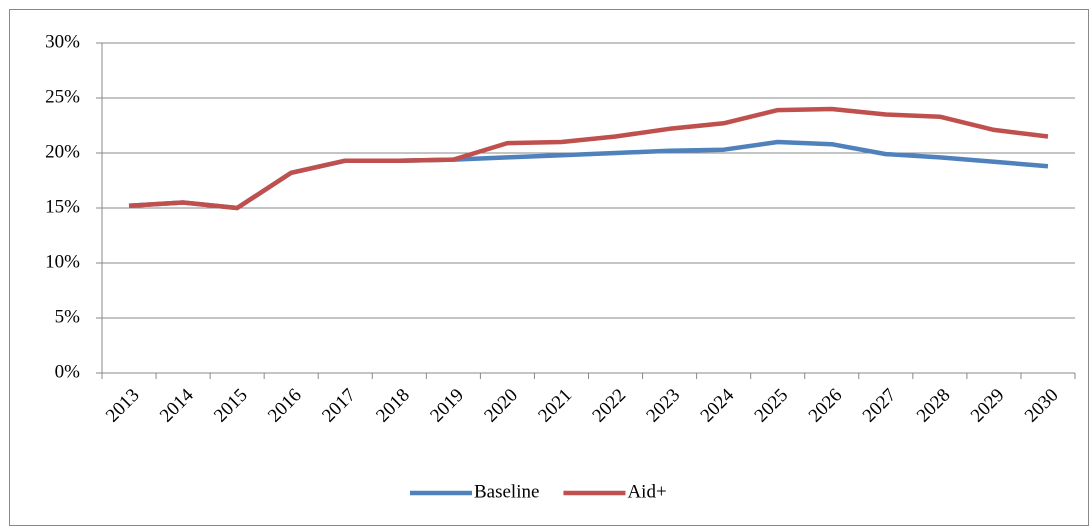 This screenshot has height=527, width=1090. I want to click on legend-label: Aid+, so click(646, 491).